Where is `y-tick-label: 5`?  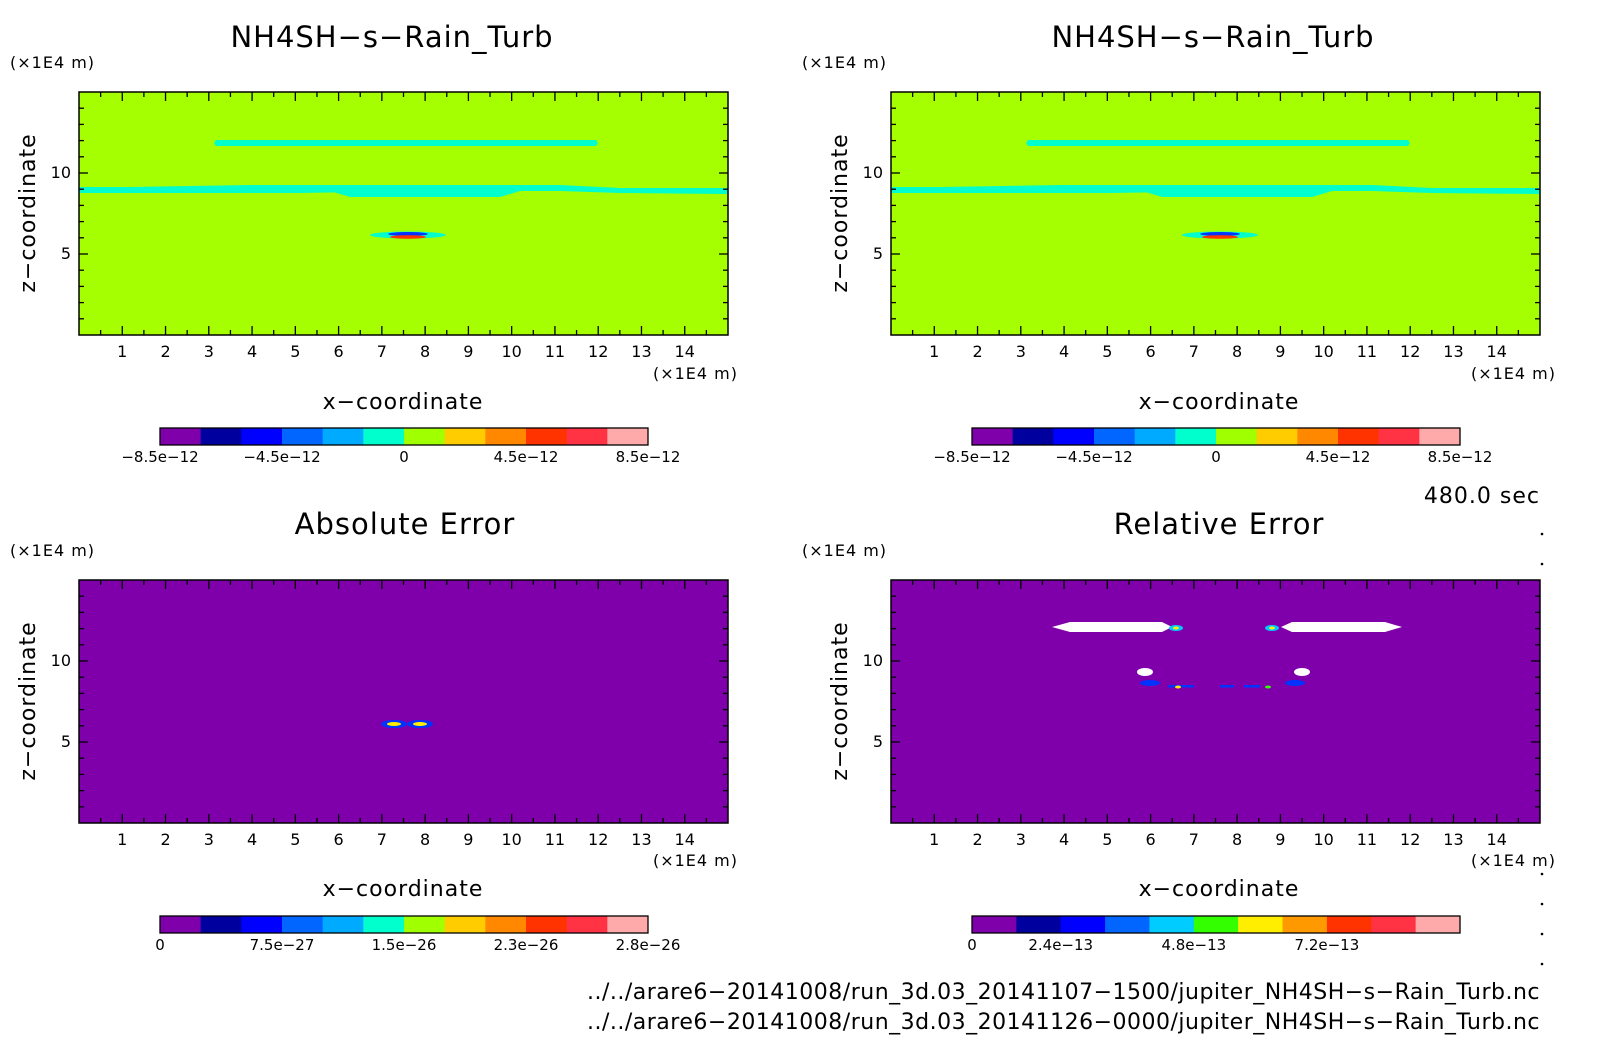 y-tick-label: 5 is located at coordinates (878, 741).